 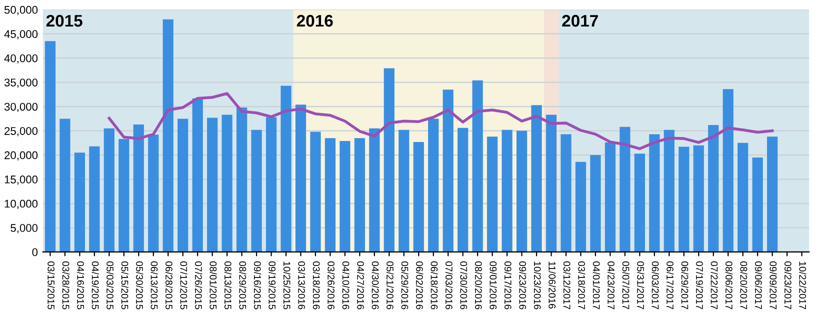 What do you see at coordinates (95, 285) in the screenshot?
I see `x-tick-label: 04/19/2015` at bounding box center [95, 285].